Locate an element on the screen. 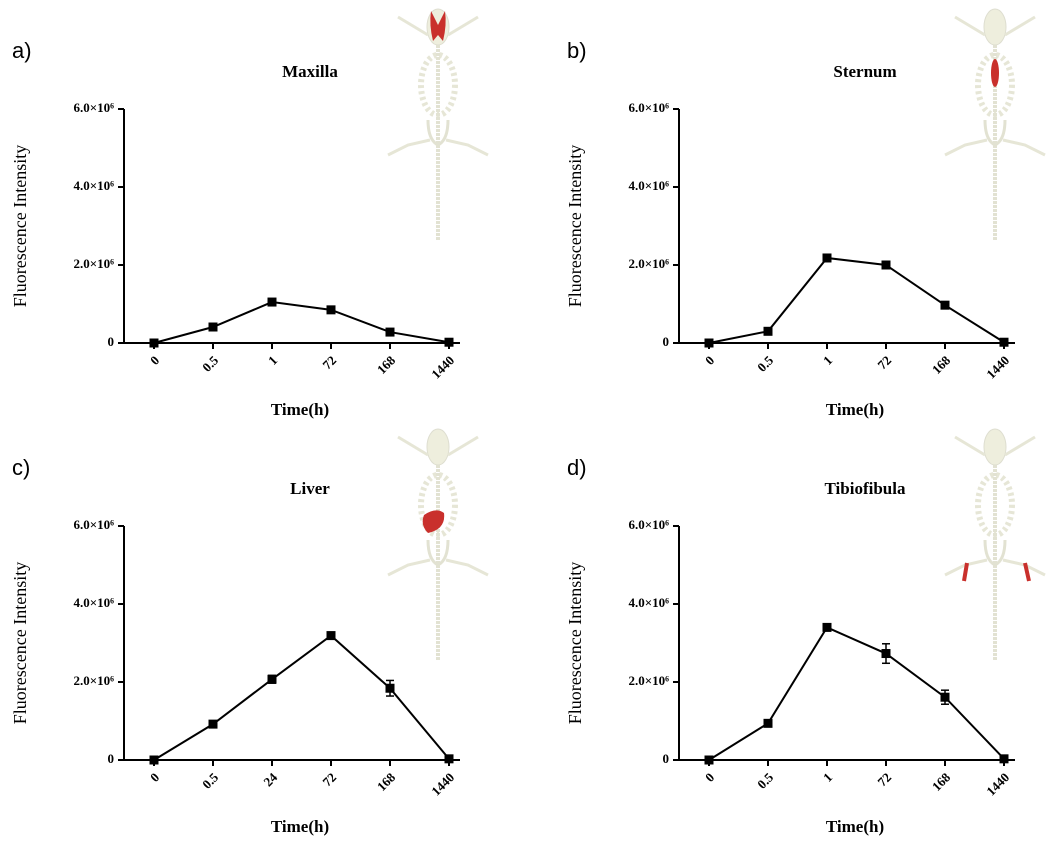 The height and width of the screenshot is (850, 1049). panel-label: b) is located at coordinates (577, 50).